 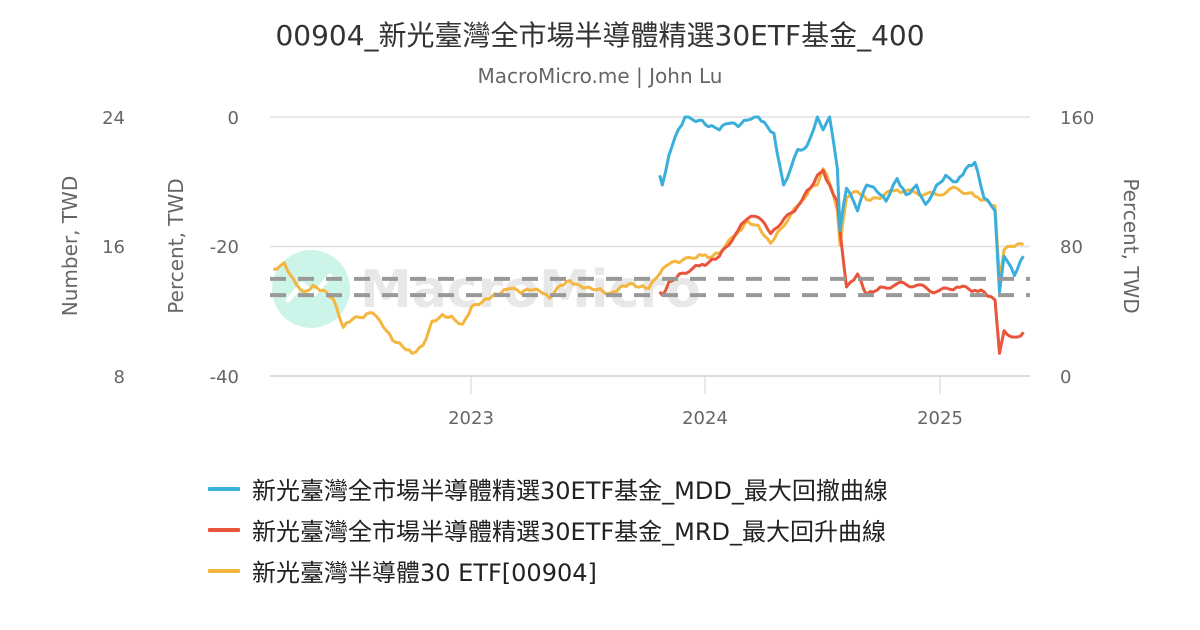 What do you see at coordinates (705, 402) in the screenshot?
I see `x-axis: 2023 2024 2025` at bounding box center [705, 402].